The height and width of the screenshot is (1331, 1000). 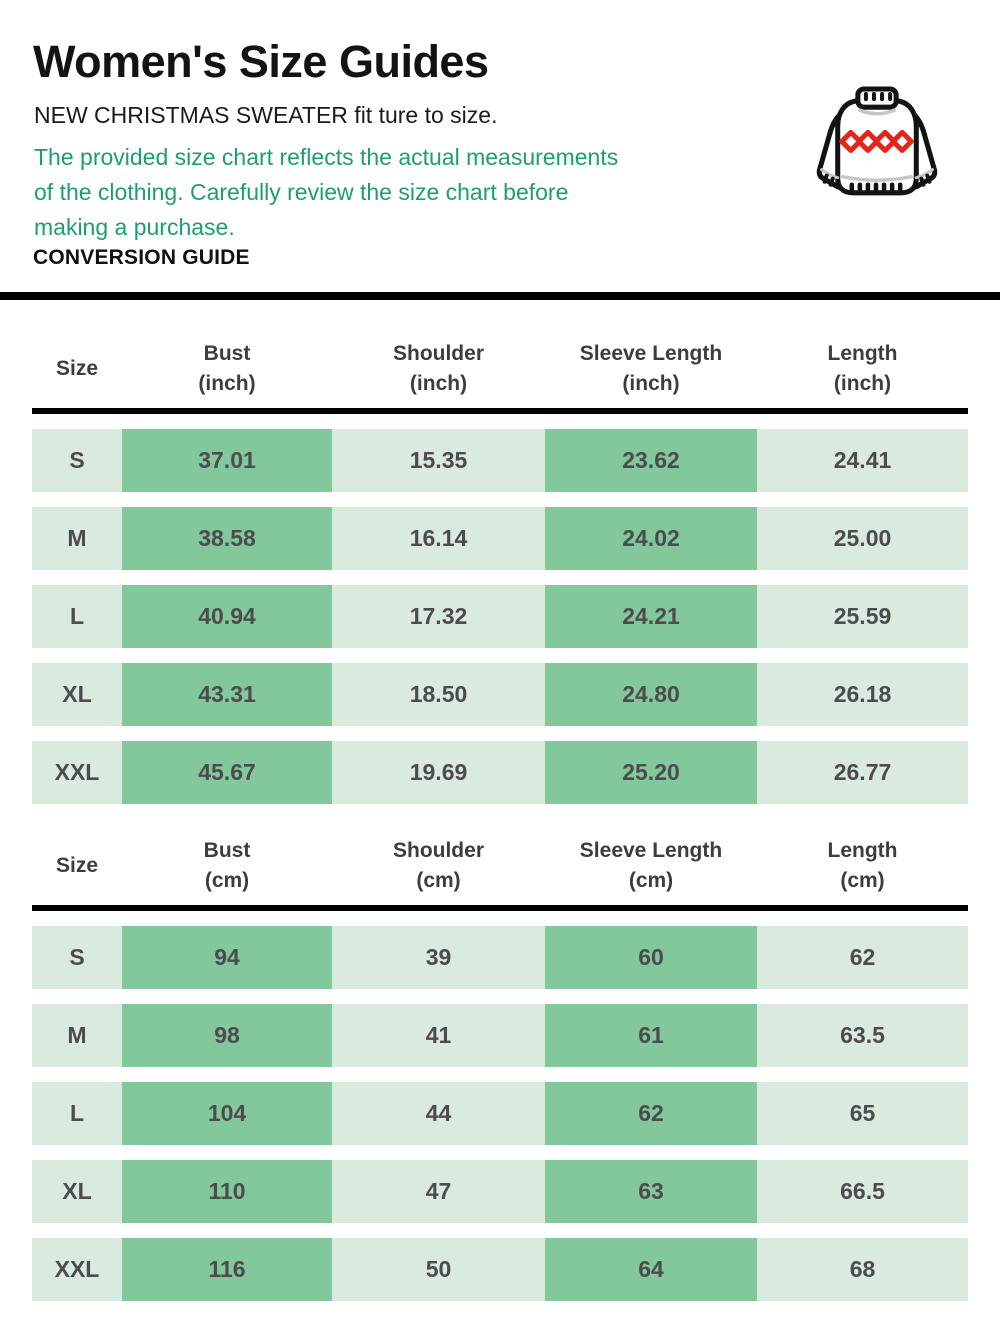 What do you see at coordinates (862, 957) in the screenshot?
I see `length-cell: 62` at bounding box center [862, 957].